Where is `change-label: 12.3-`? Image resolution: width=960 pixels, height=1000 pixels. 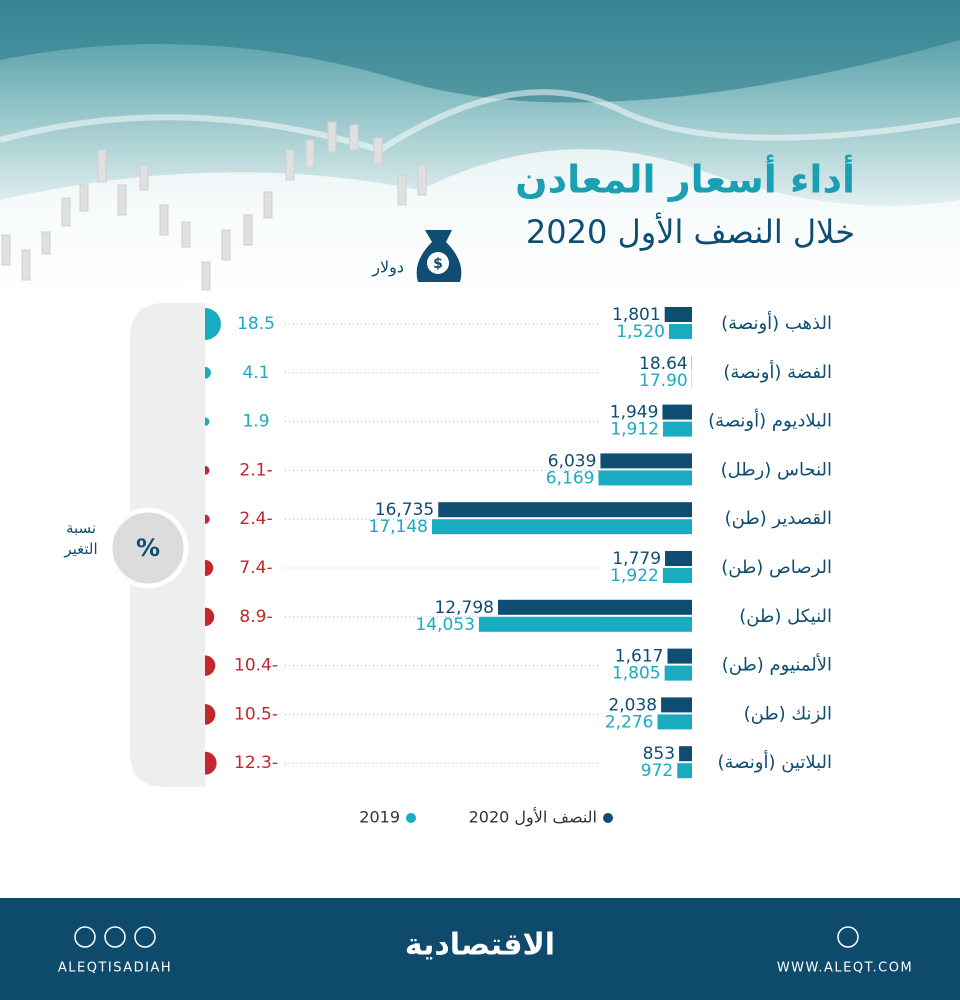 change-label: 12.3- is located at coordinates (256, 763).